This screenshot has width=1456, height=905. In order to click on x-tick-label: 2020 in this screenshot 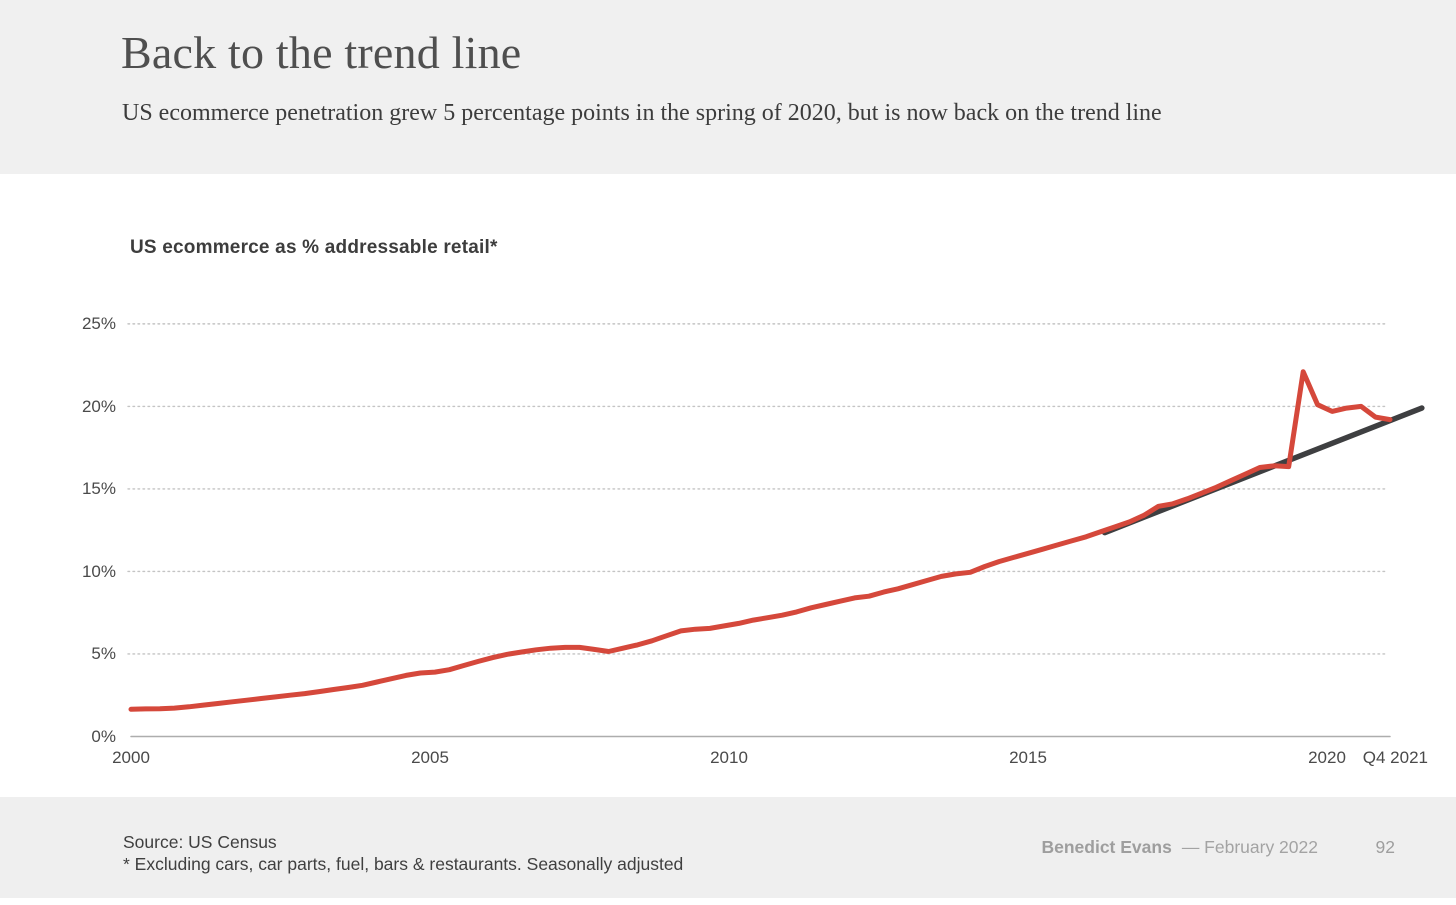, I will do `click(1327, 757)`.